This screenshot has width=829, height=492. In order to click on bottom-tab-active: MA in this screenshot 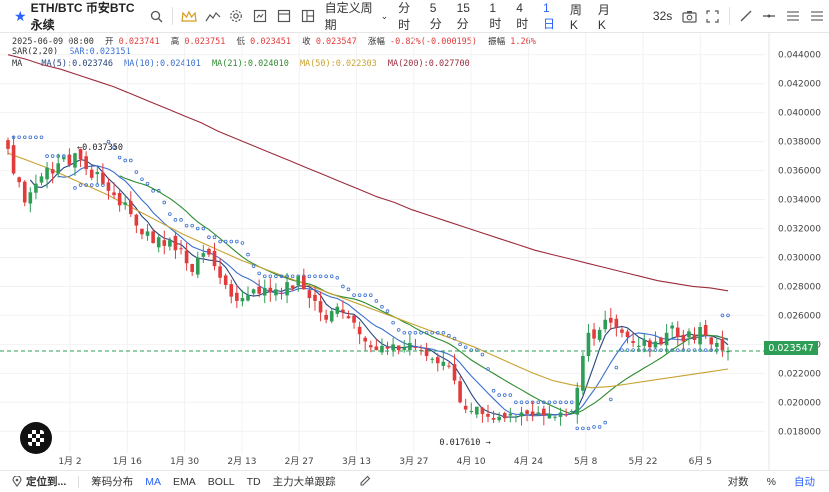, I will do `click(153, 481)`.